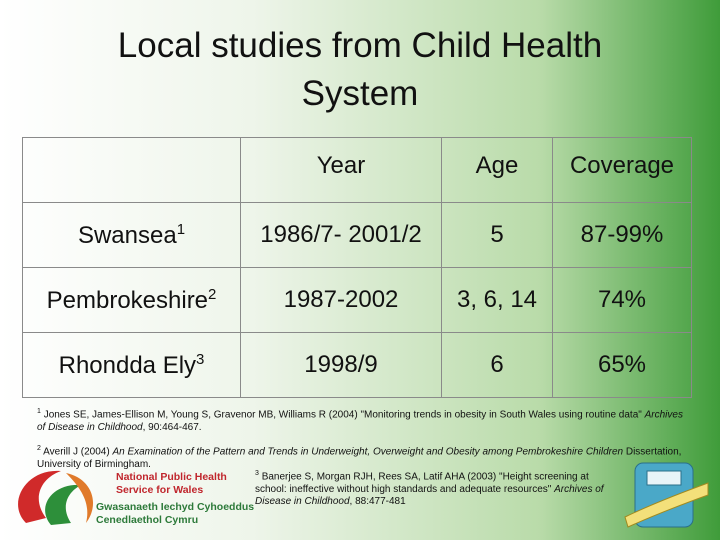 The height and width of the screenshot is (540, 720). I want to click on row-ref: 1, so click(181, 229).